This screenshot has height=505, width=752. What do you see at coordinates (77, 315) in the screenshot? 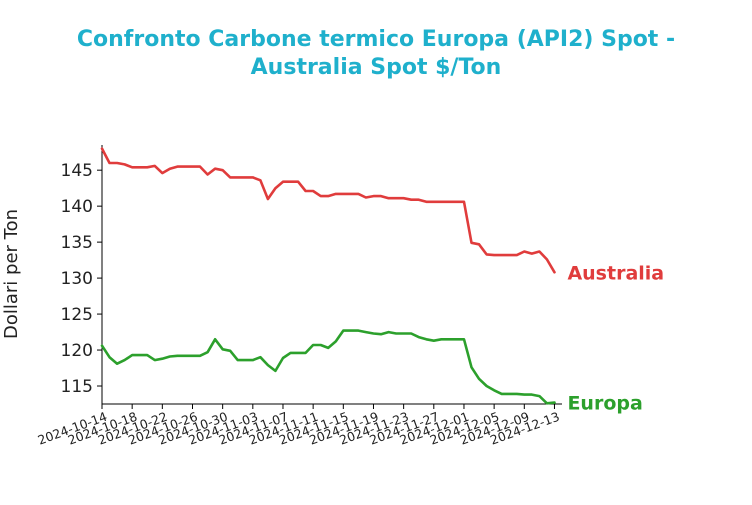
I see `y-tick-label: 125` at bounding box center [77, 315].